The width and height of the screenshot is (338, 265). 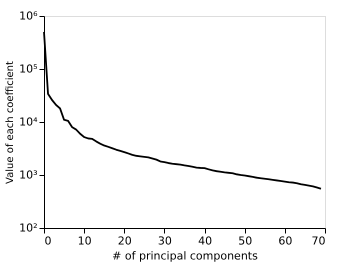 I want to click on x-tick-label: 10, so click(x=85, y=241).